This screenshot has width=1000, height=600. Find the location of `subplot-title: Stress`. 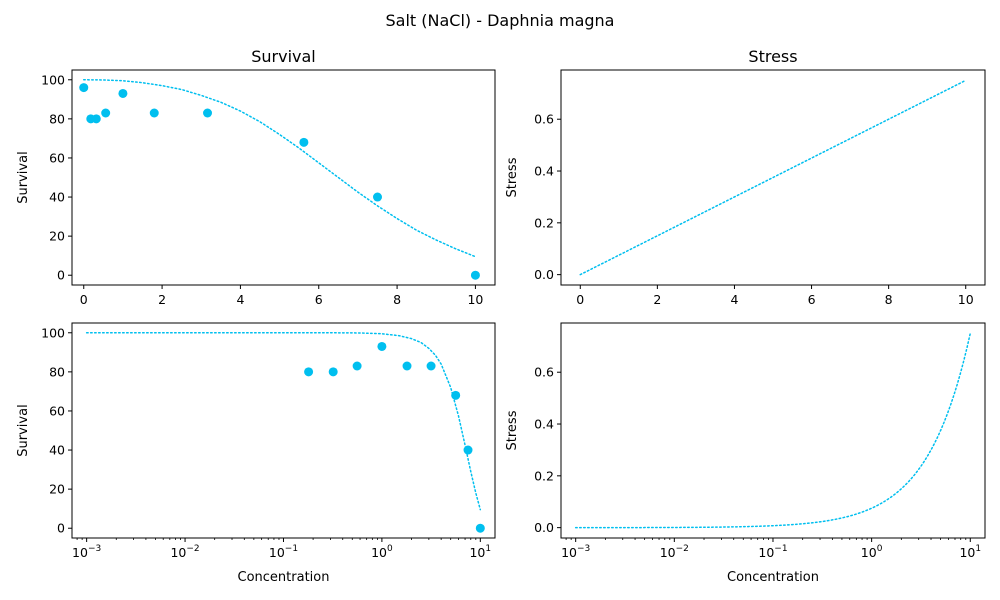

subplot-title: Stress is located at coordinates (772, 56).